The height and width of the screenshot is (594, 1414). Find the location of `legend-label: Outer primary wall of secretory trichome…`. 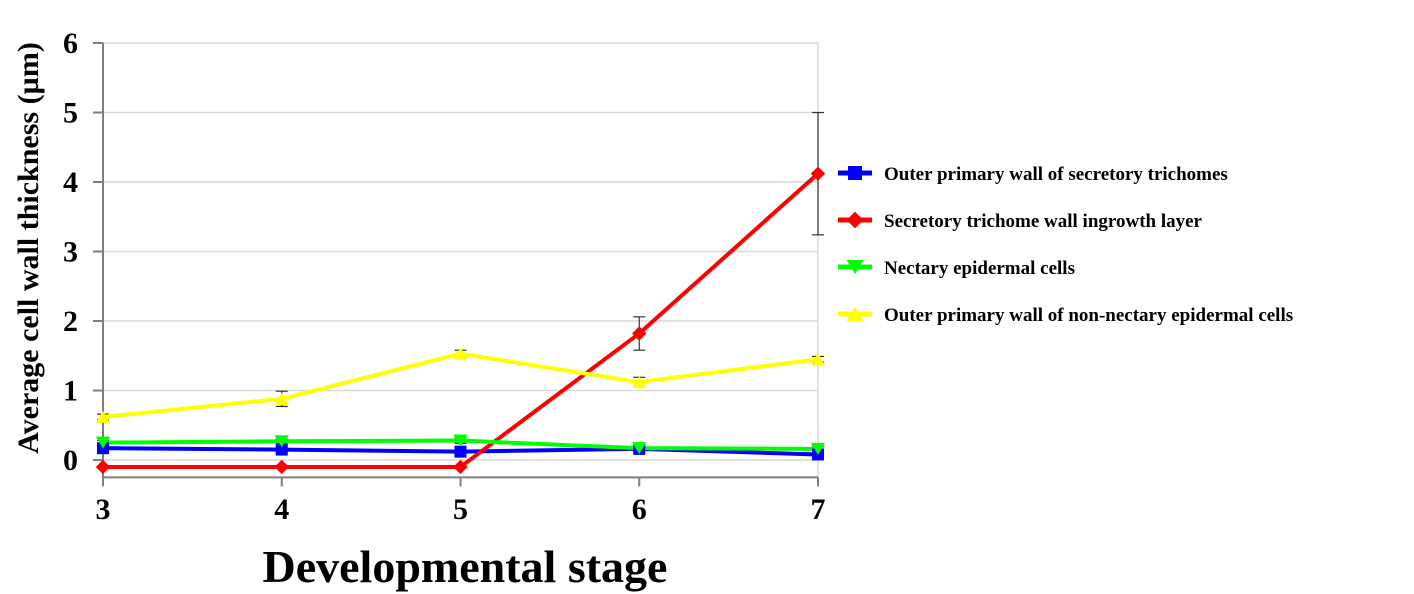

legend-label: Outer primary wall of secretory trichome… is located at coordinates (1056, 174).